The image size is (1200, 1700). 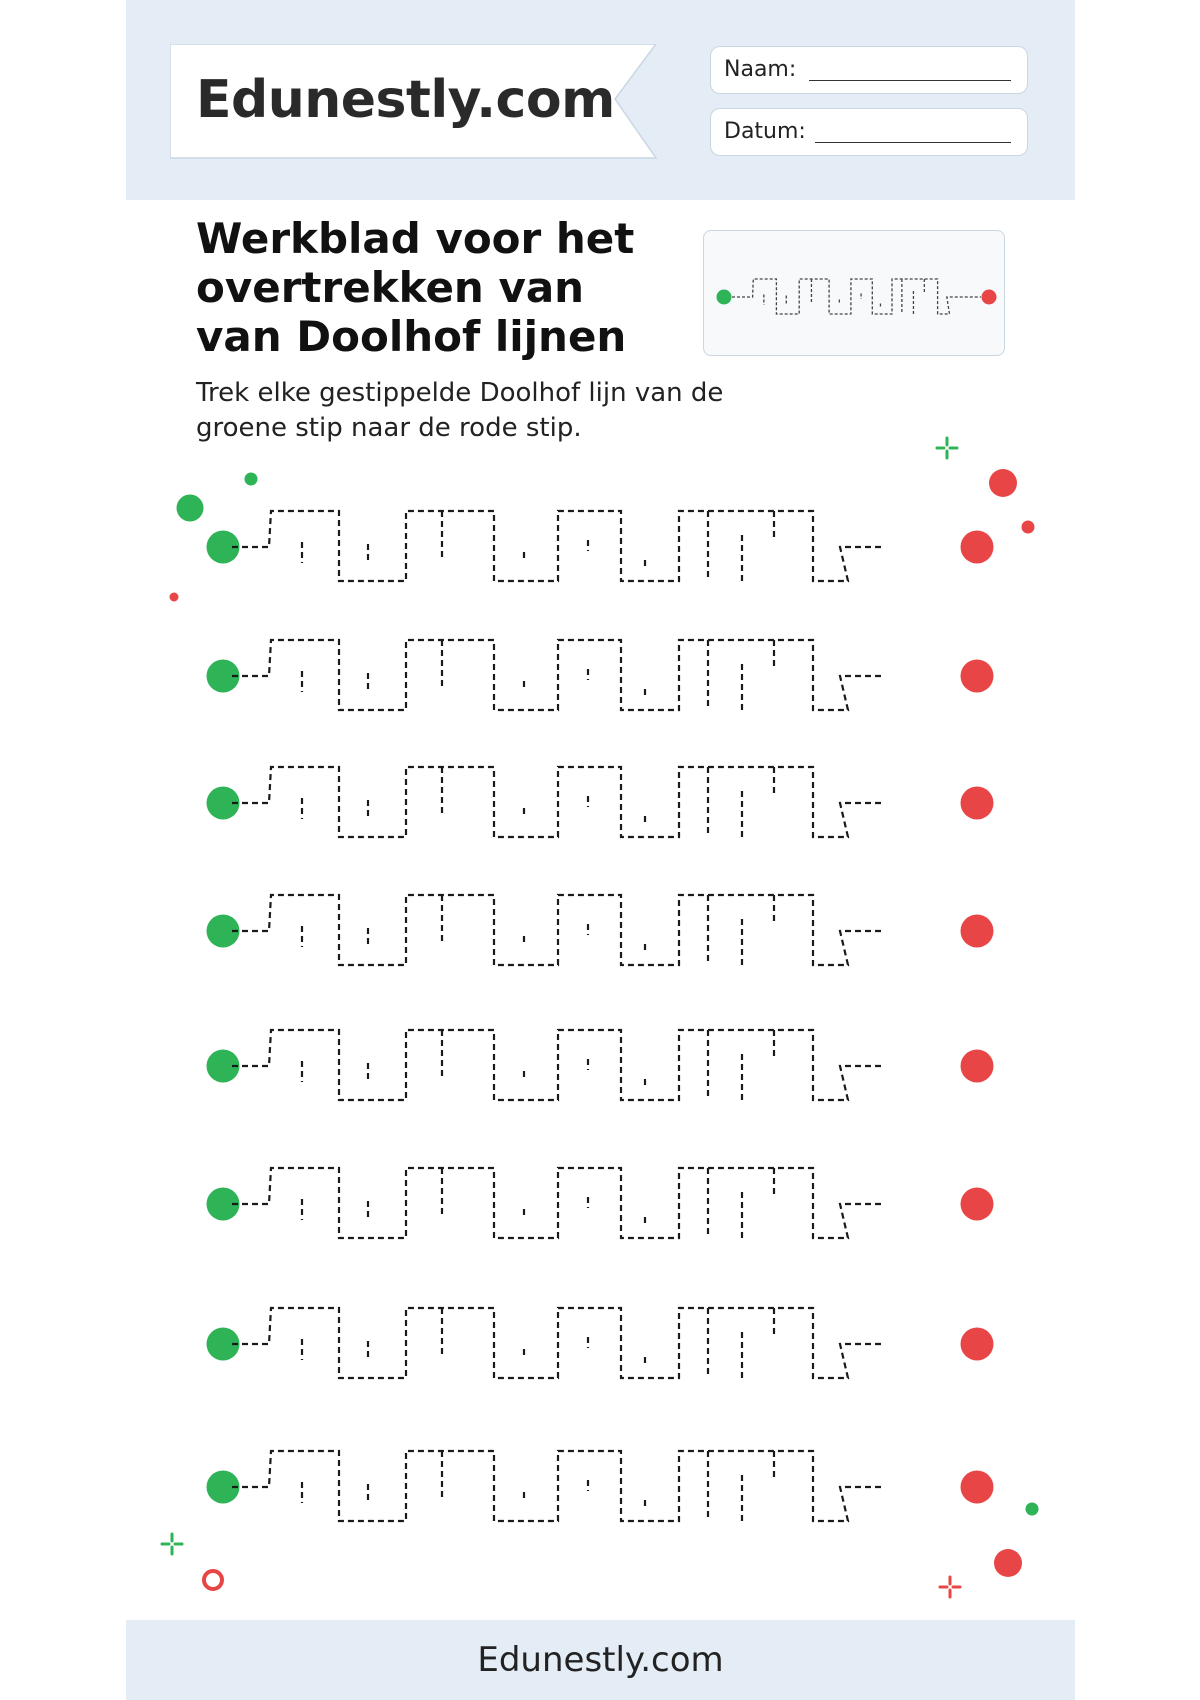 I want to click on example-preview, so click(x=854, y=293).